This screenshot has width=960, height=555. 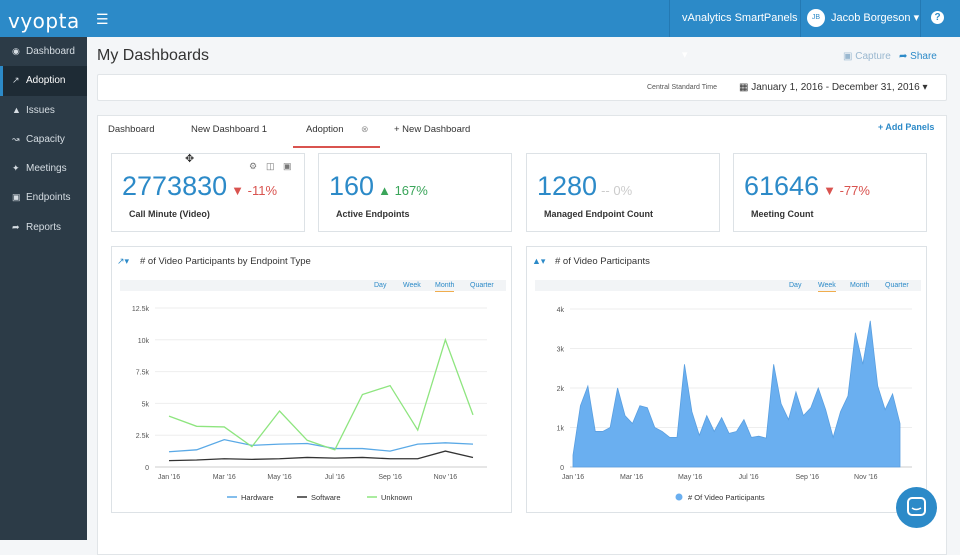 What do you see at coordinates (123, 261) in the screenshot?
I see `chart-type-menu-icon: ↗▾` at bounding box center [123, 261].